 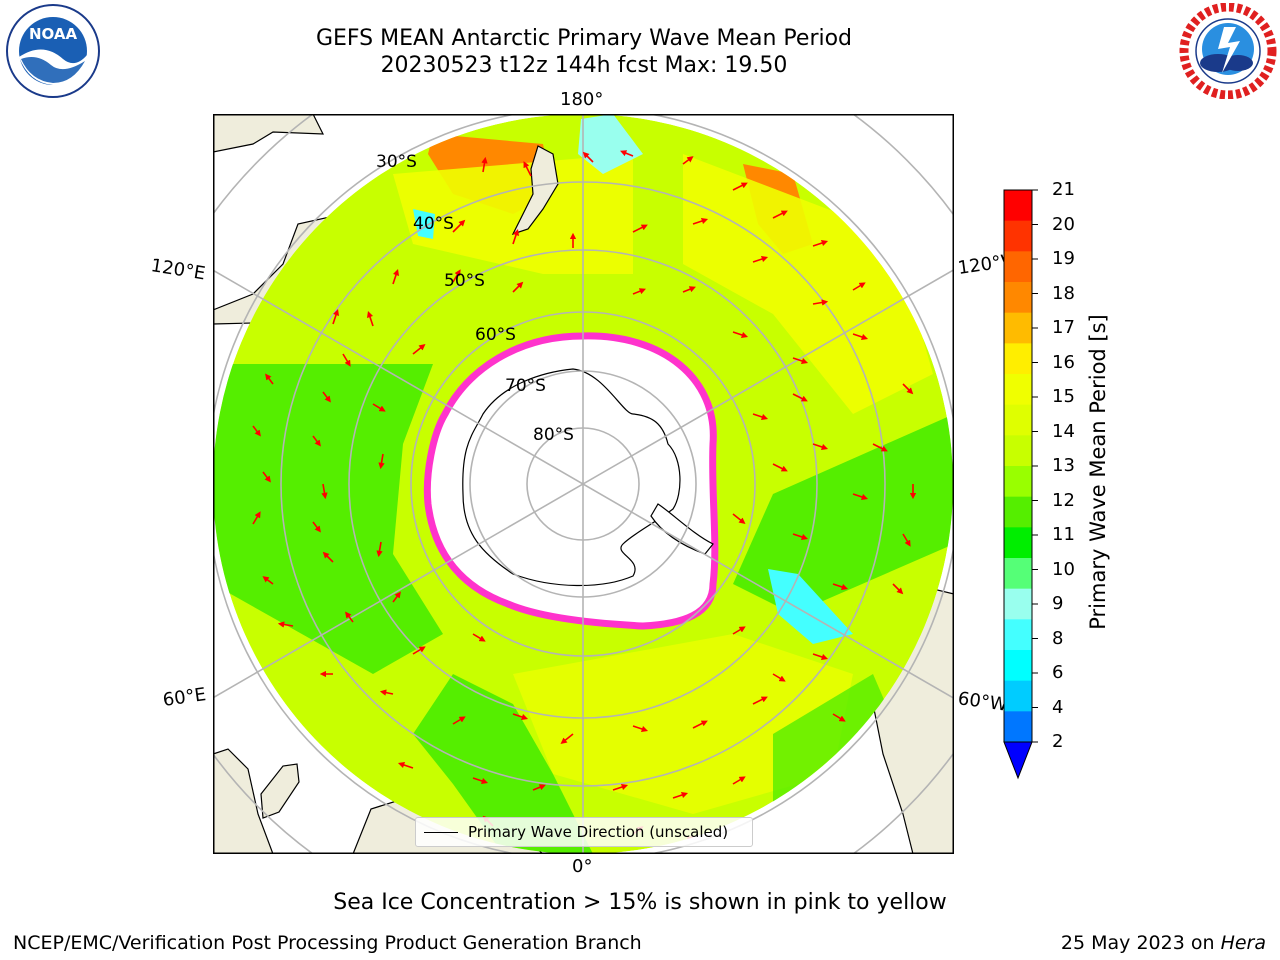 What do you see at coordinates (503, 764) in the screenshot?
I see `swell-band-green-south` at bounding box center [503, 764].